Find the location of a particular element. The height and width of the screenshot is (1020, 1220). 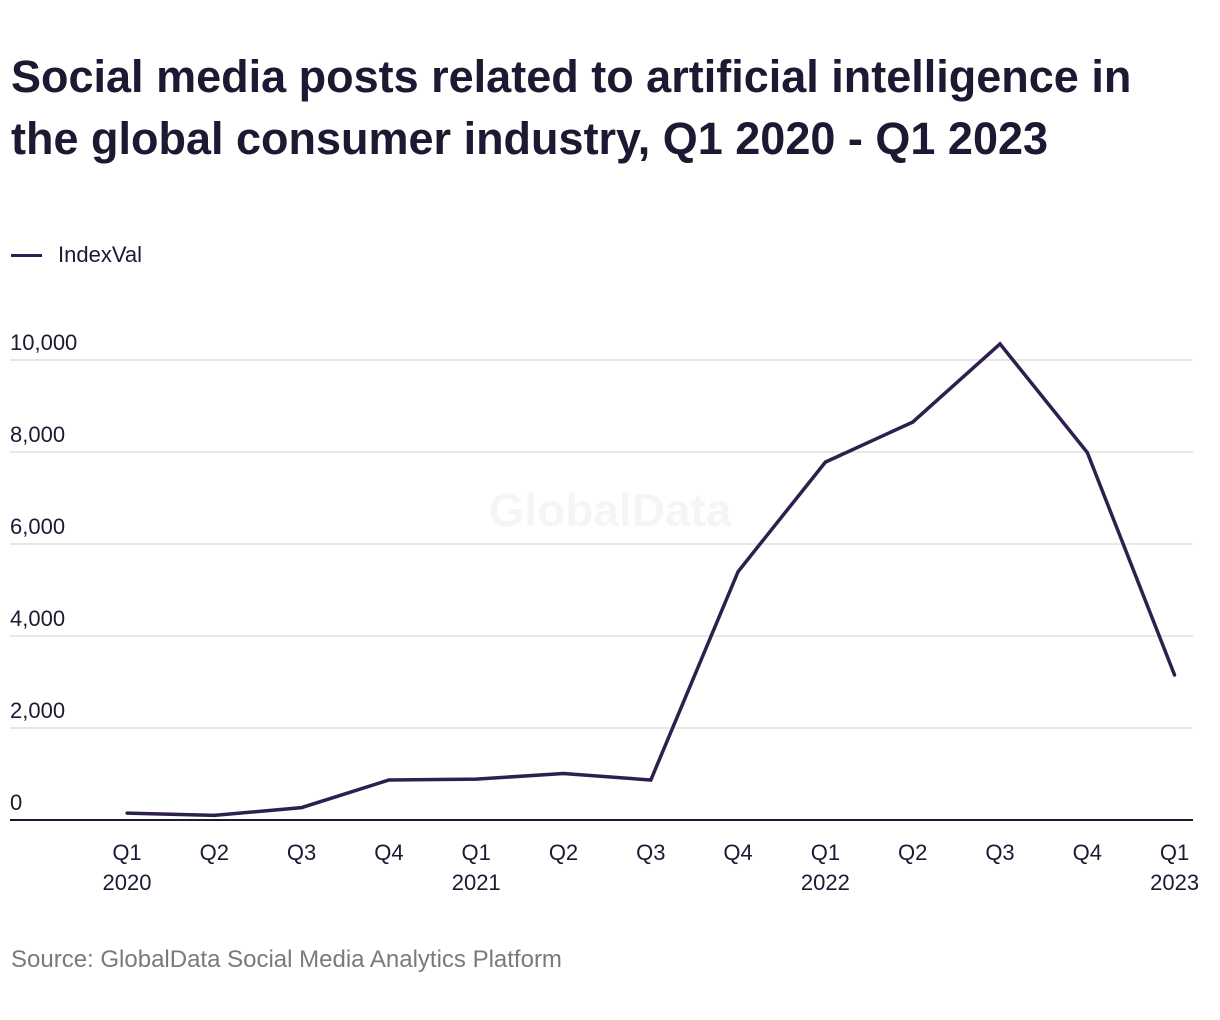

y-tick-label: 0 is located at coordinates (16, 802).